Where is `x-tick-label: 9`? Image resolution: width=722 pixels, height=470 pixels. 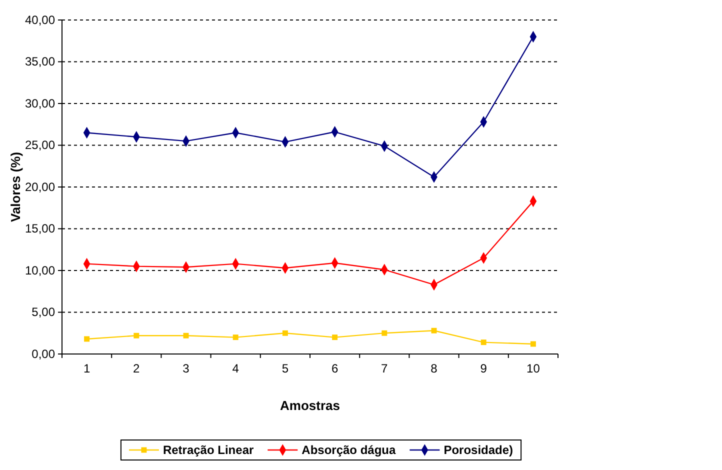 x-tick-label: 9 is located at coordinates (484, 369).